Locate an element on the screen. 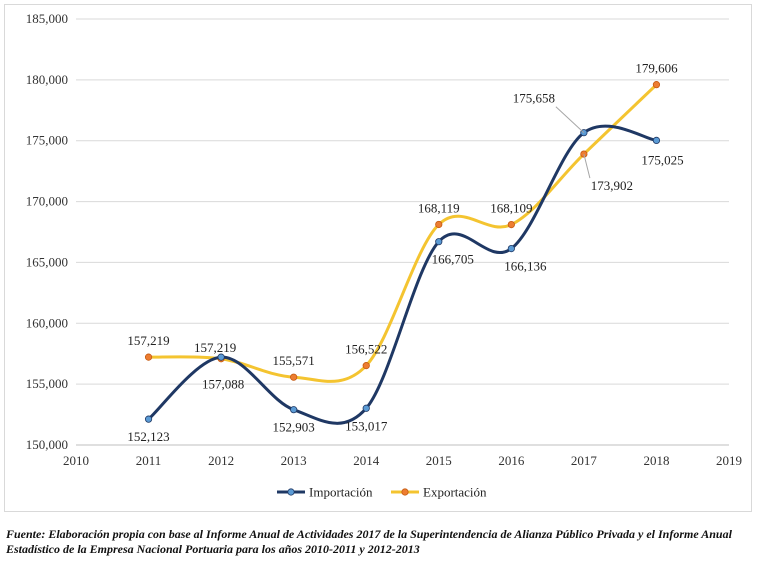 This screenshot has width=760, height=568. point-importacin-2011 is located at coordinates (148, 419).